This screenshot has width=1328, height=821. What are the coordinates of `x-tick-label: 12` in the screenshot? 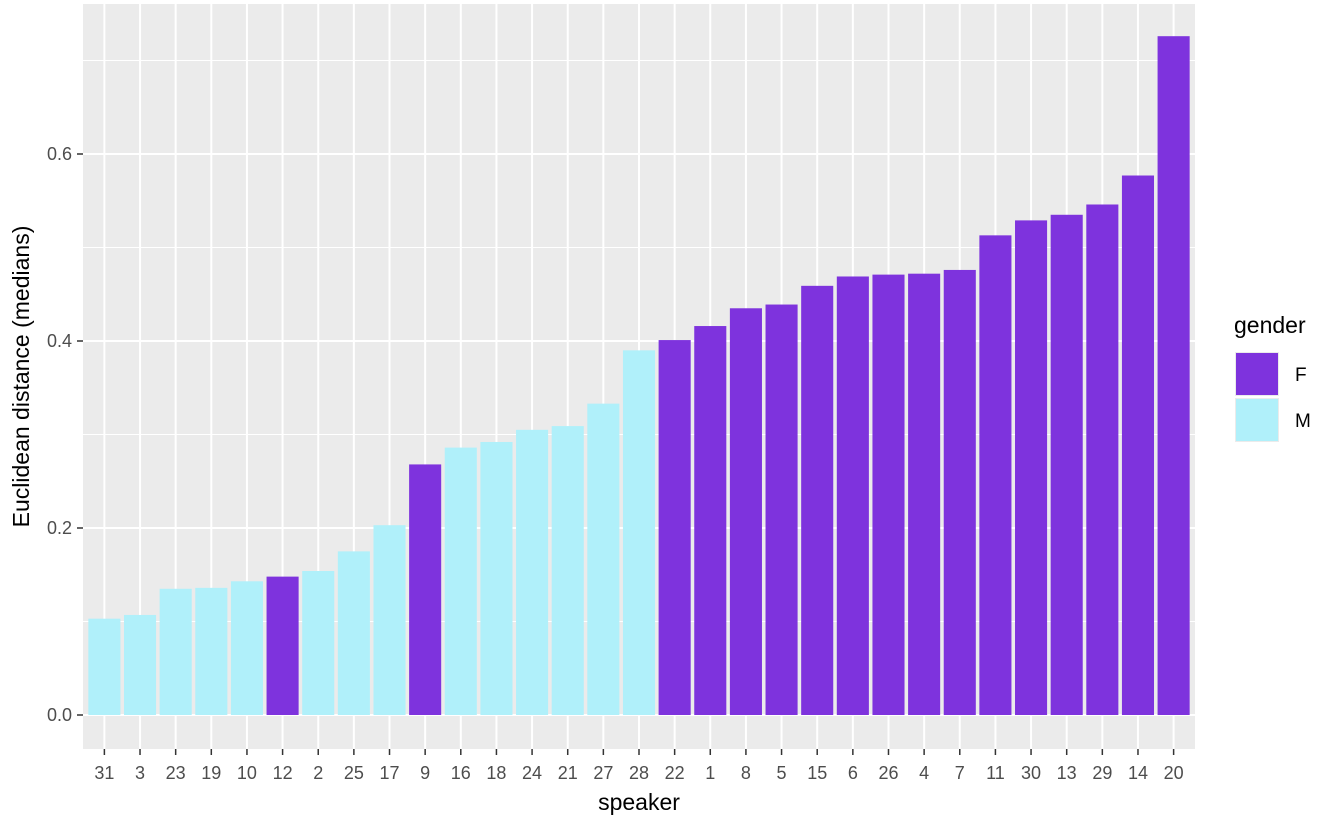 It's located at (283, 773).